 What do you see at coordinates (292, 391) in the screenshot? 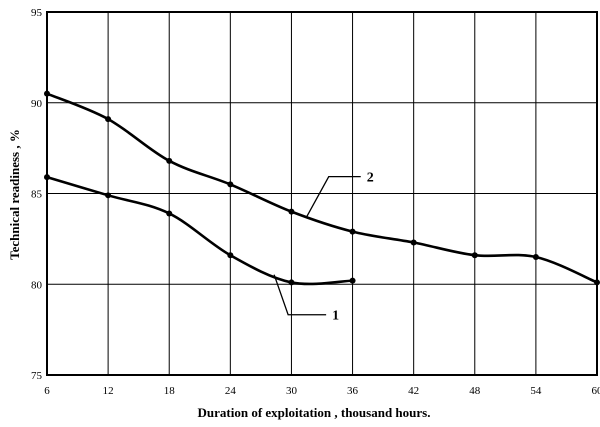
I see `x-tick-label: 30` at bounding box center [292, 391].